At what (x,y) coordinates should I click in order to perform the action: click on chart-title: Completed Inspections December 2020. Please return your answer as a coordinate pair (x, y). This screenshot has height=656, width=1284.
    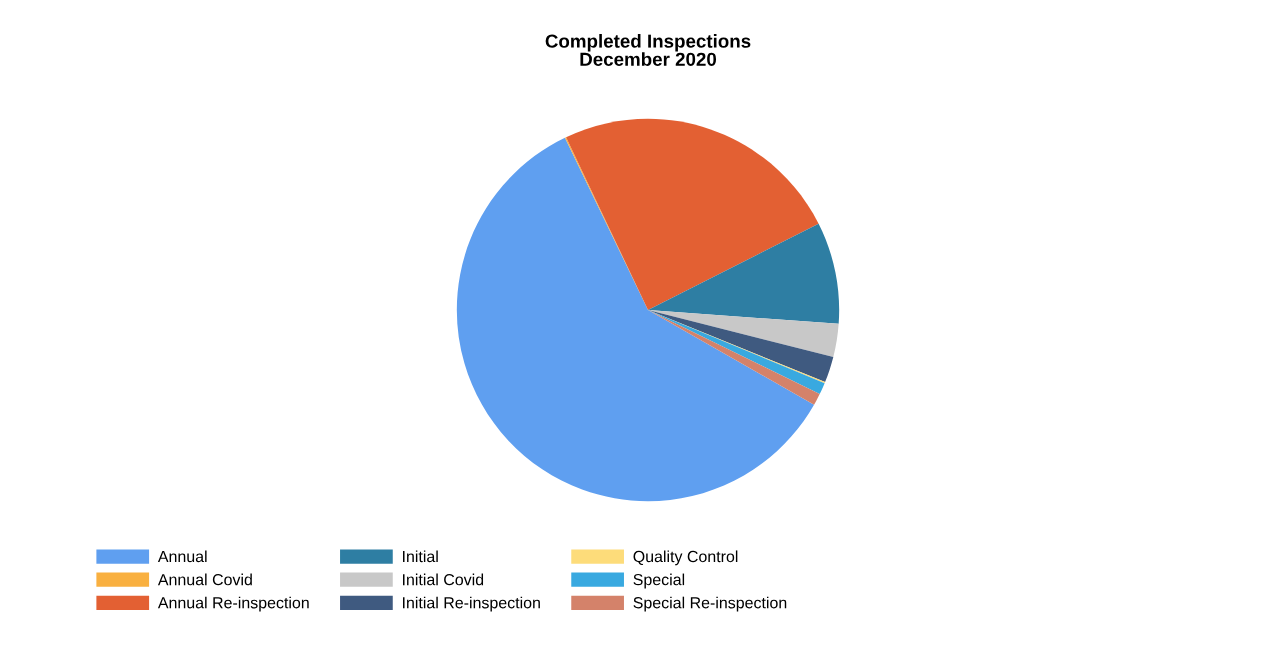
    Looking at the image, I should click on (648, 50).